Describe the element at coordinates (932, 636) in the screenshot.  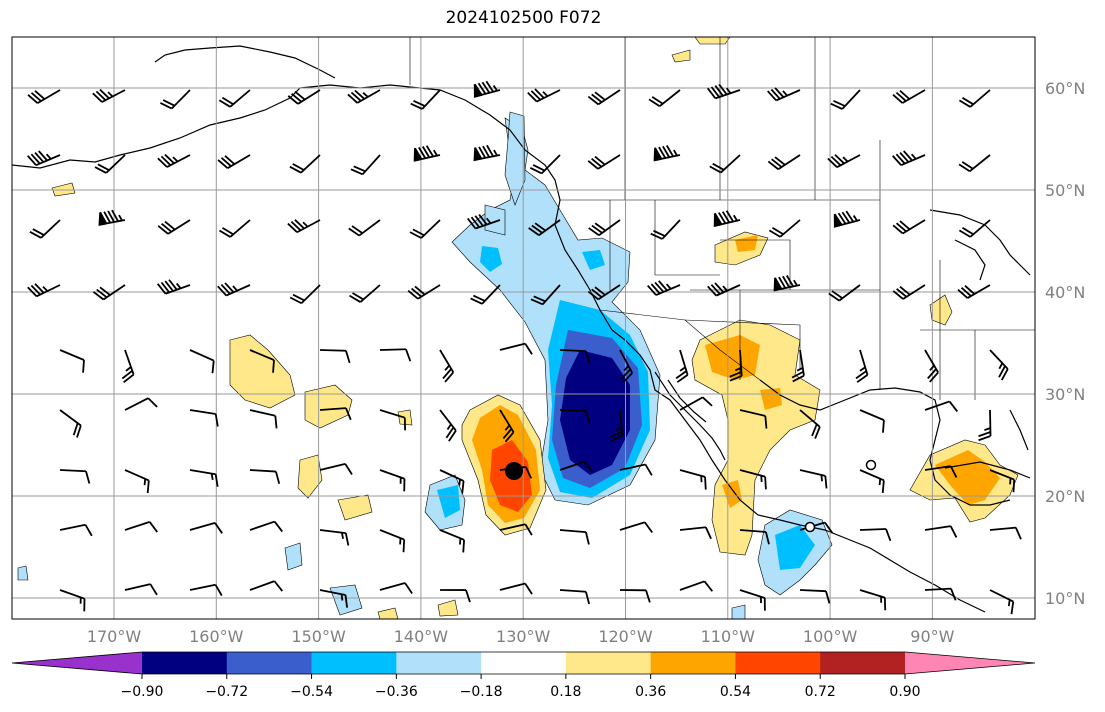
I see `longitude-label: 90°W` at that location.